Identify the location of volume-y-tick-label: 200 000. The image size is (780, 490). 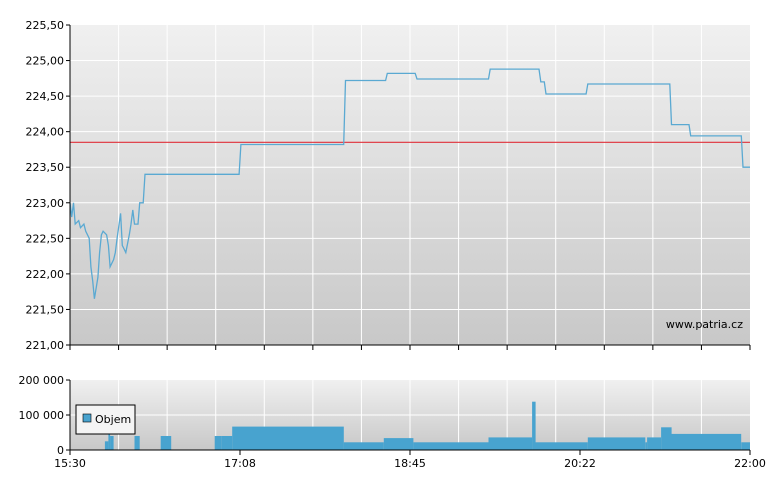
(42, 380).